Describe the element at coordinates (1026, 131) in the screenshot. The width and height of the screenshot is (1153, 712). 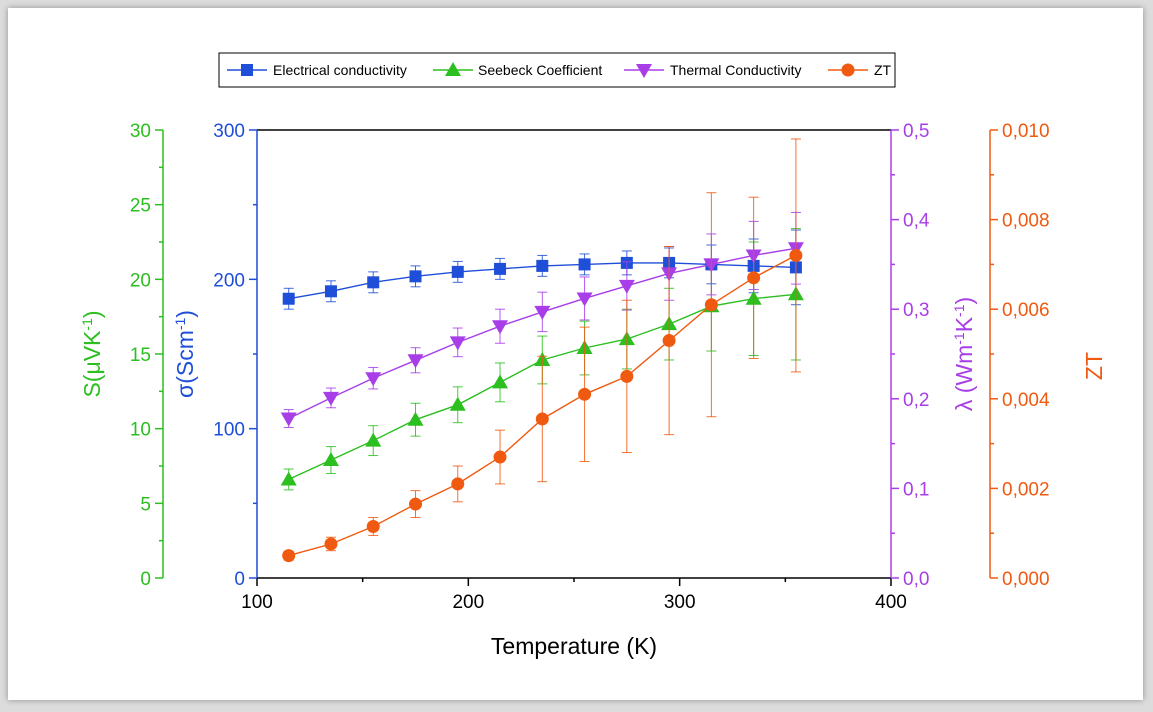
I see `zt-tick-label: 0,010` at that location.